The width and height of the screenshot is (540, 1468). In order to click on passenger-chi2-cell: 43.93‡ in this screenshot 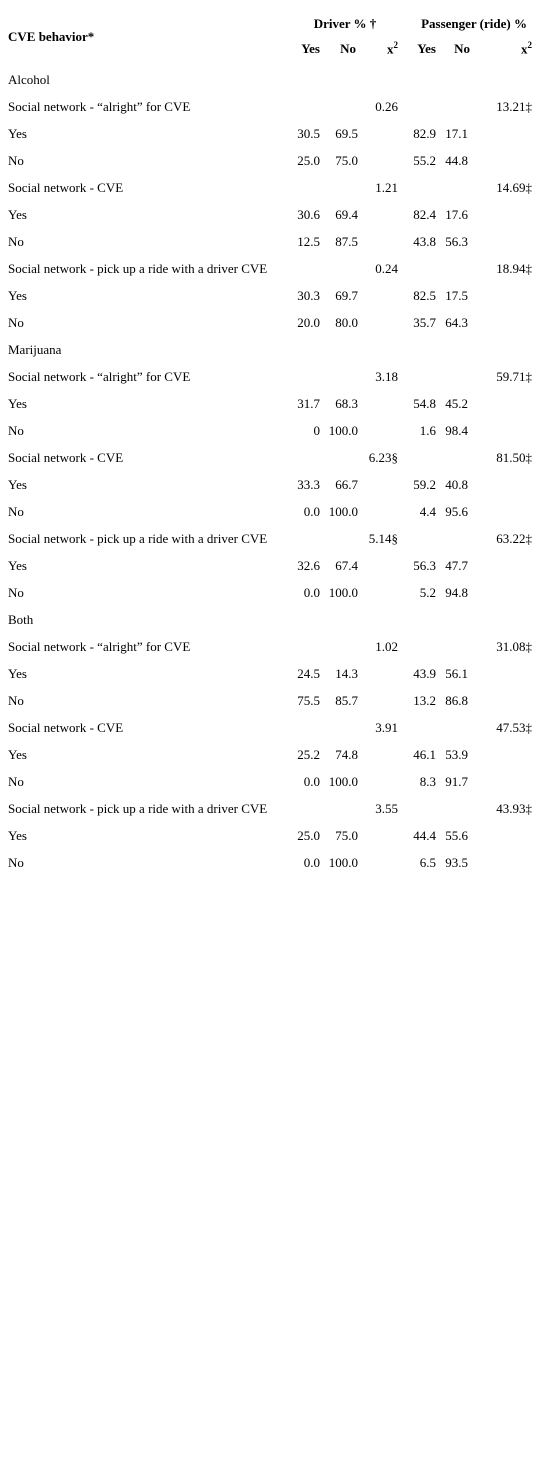, I will do `click(514, 808)`.